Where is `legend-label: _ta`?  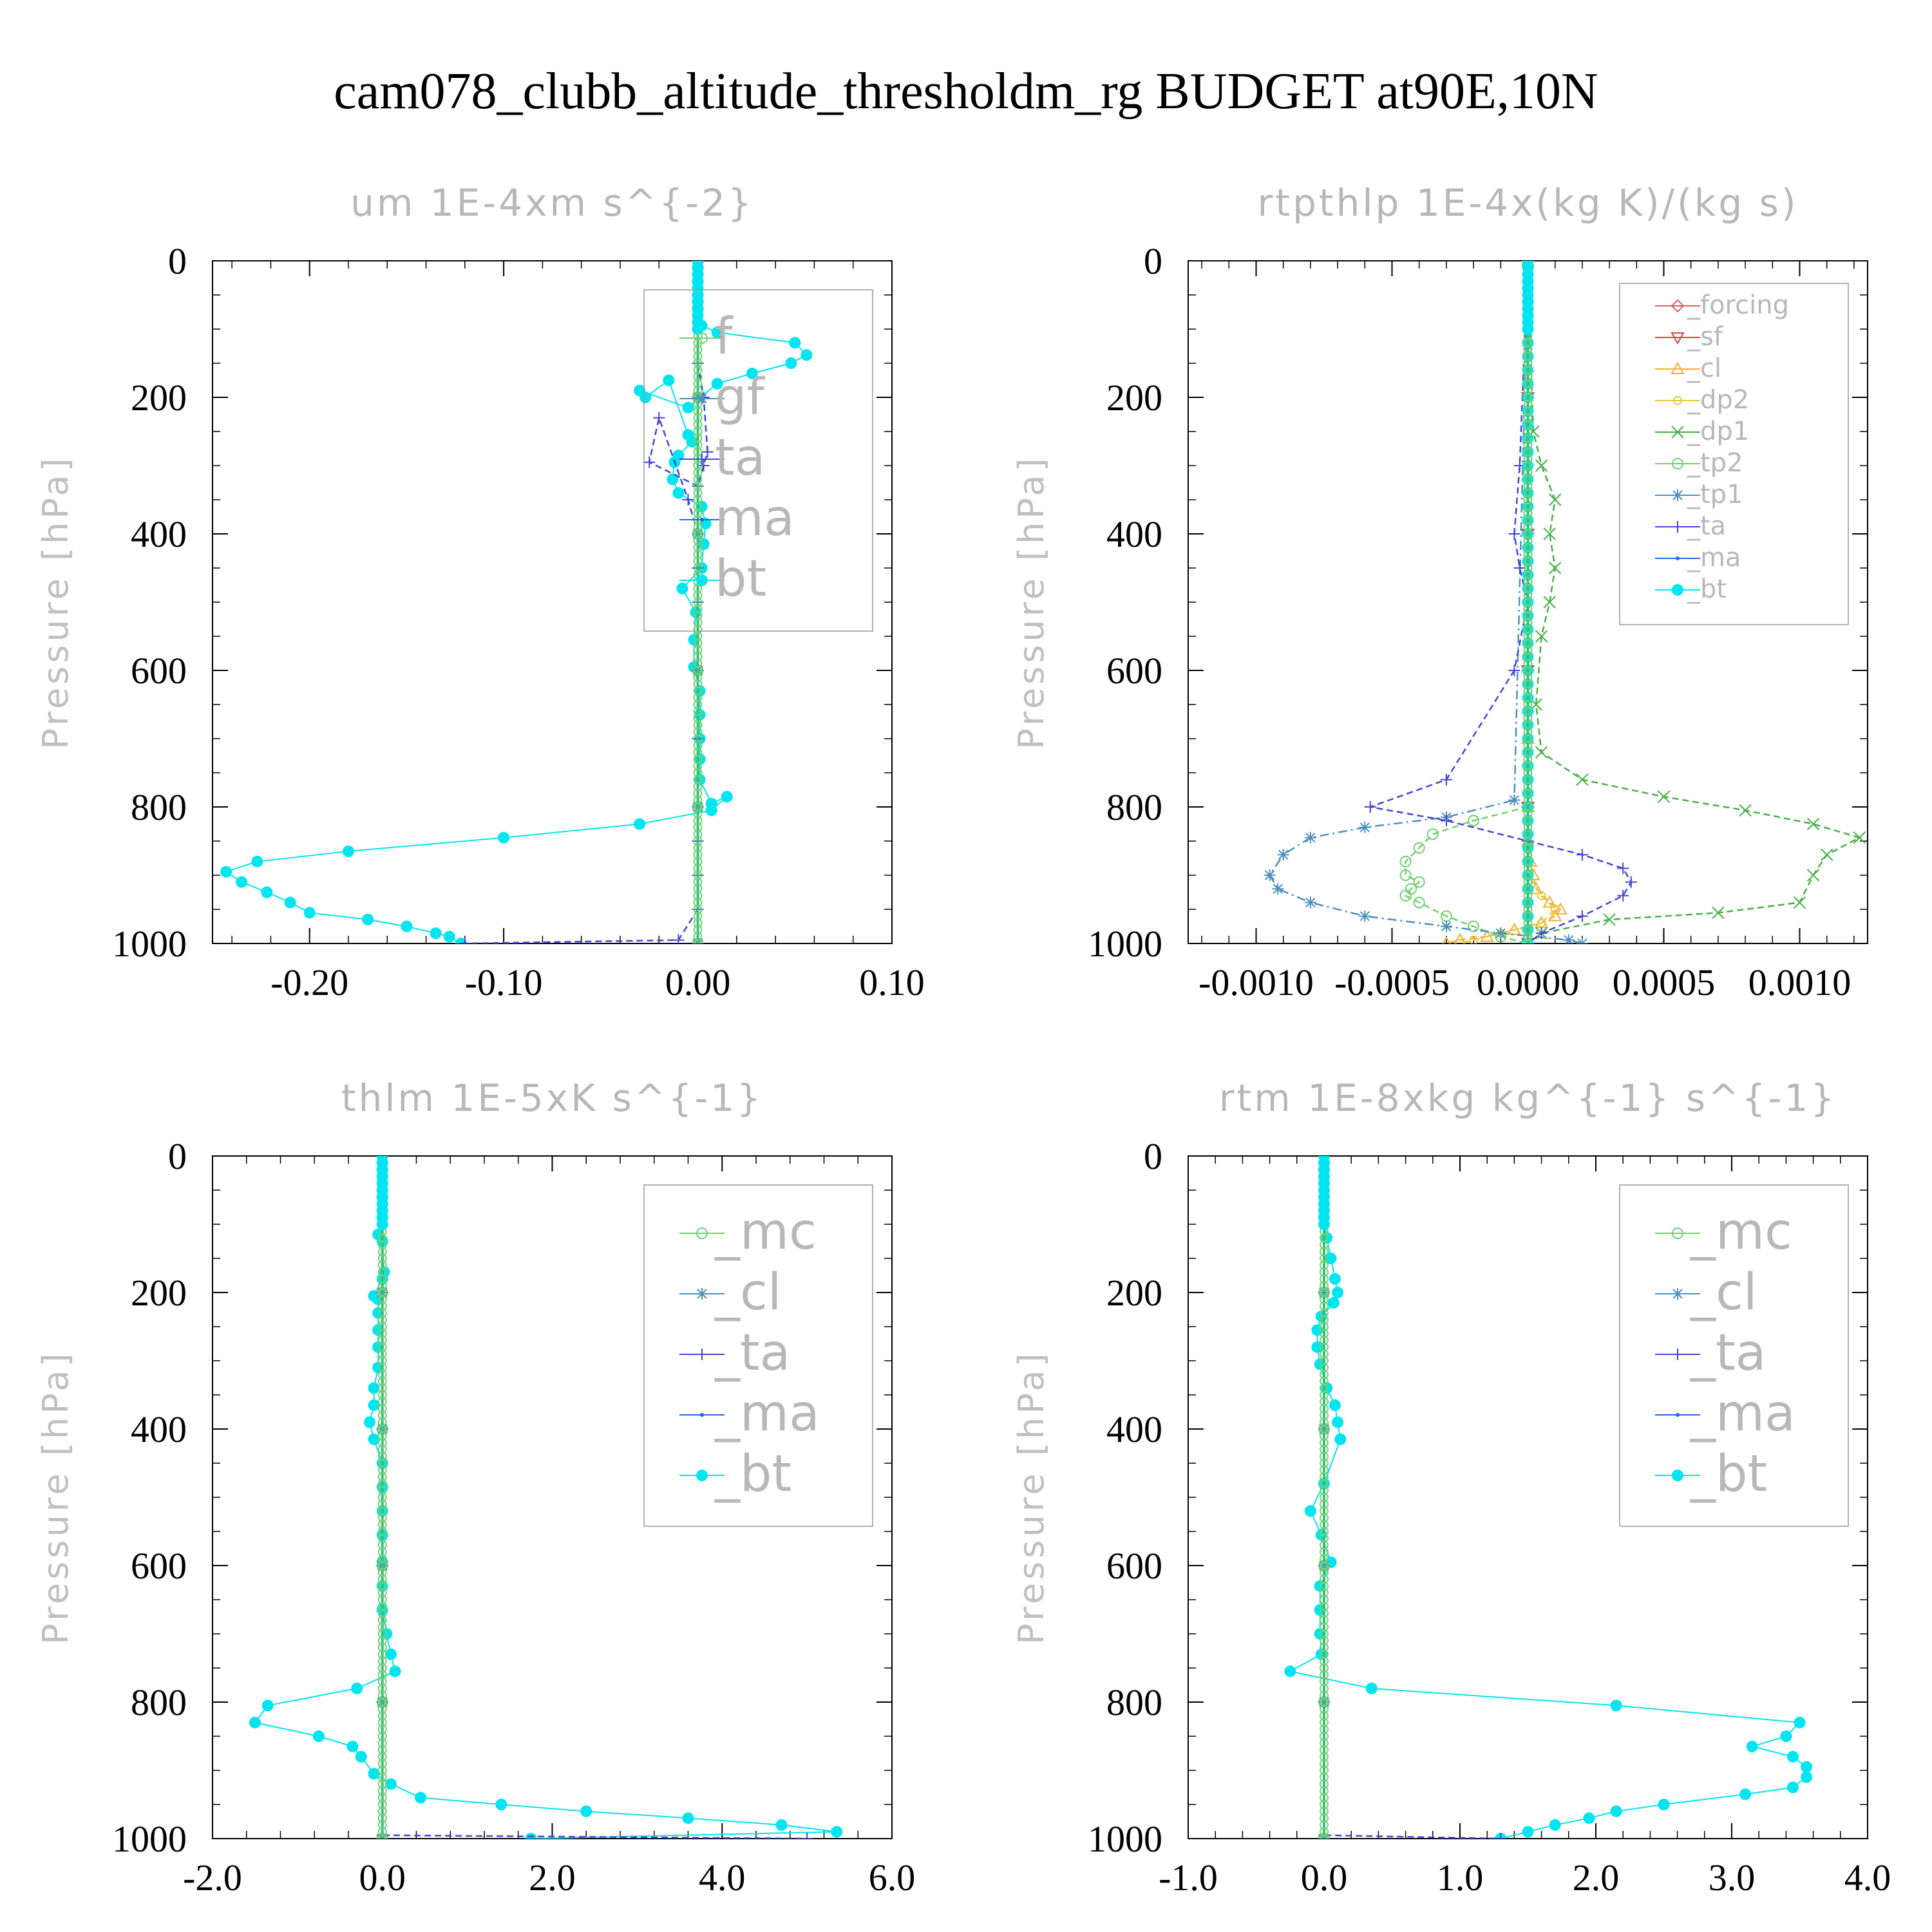
legend-label: _ta is located at coordinates (752, 1353).